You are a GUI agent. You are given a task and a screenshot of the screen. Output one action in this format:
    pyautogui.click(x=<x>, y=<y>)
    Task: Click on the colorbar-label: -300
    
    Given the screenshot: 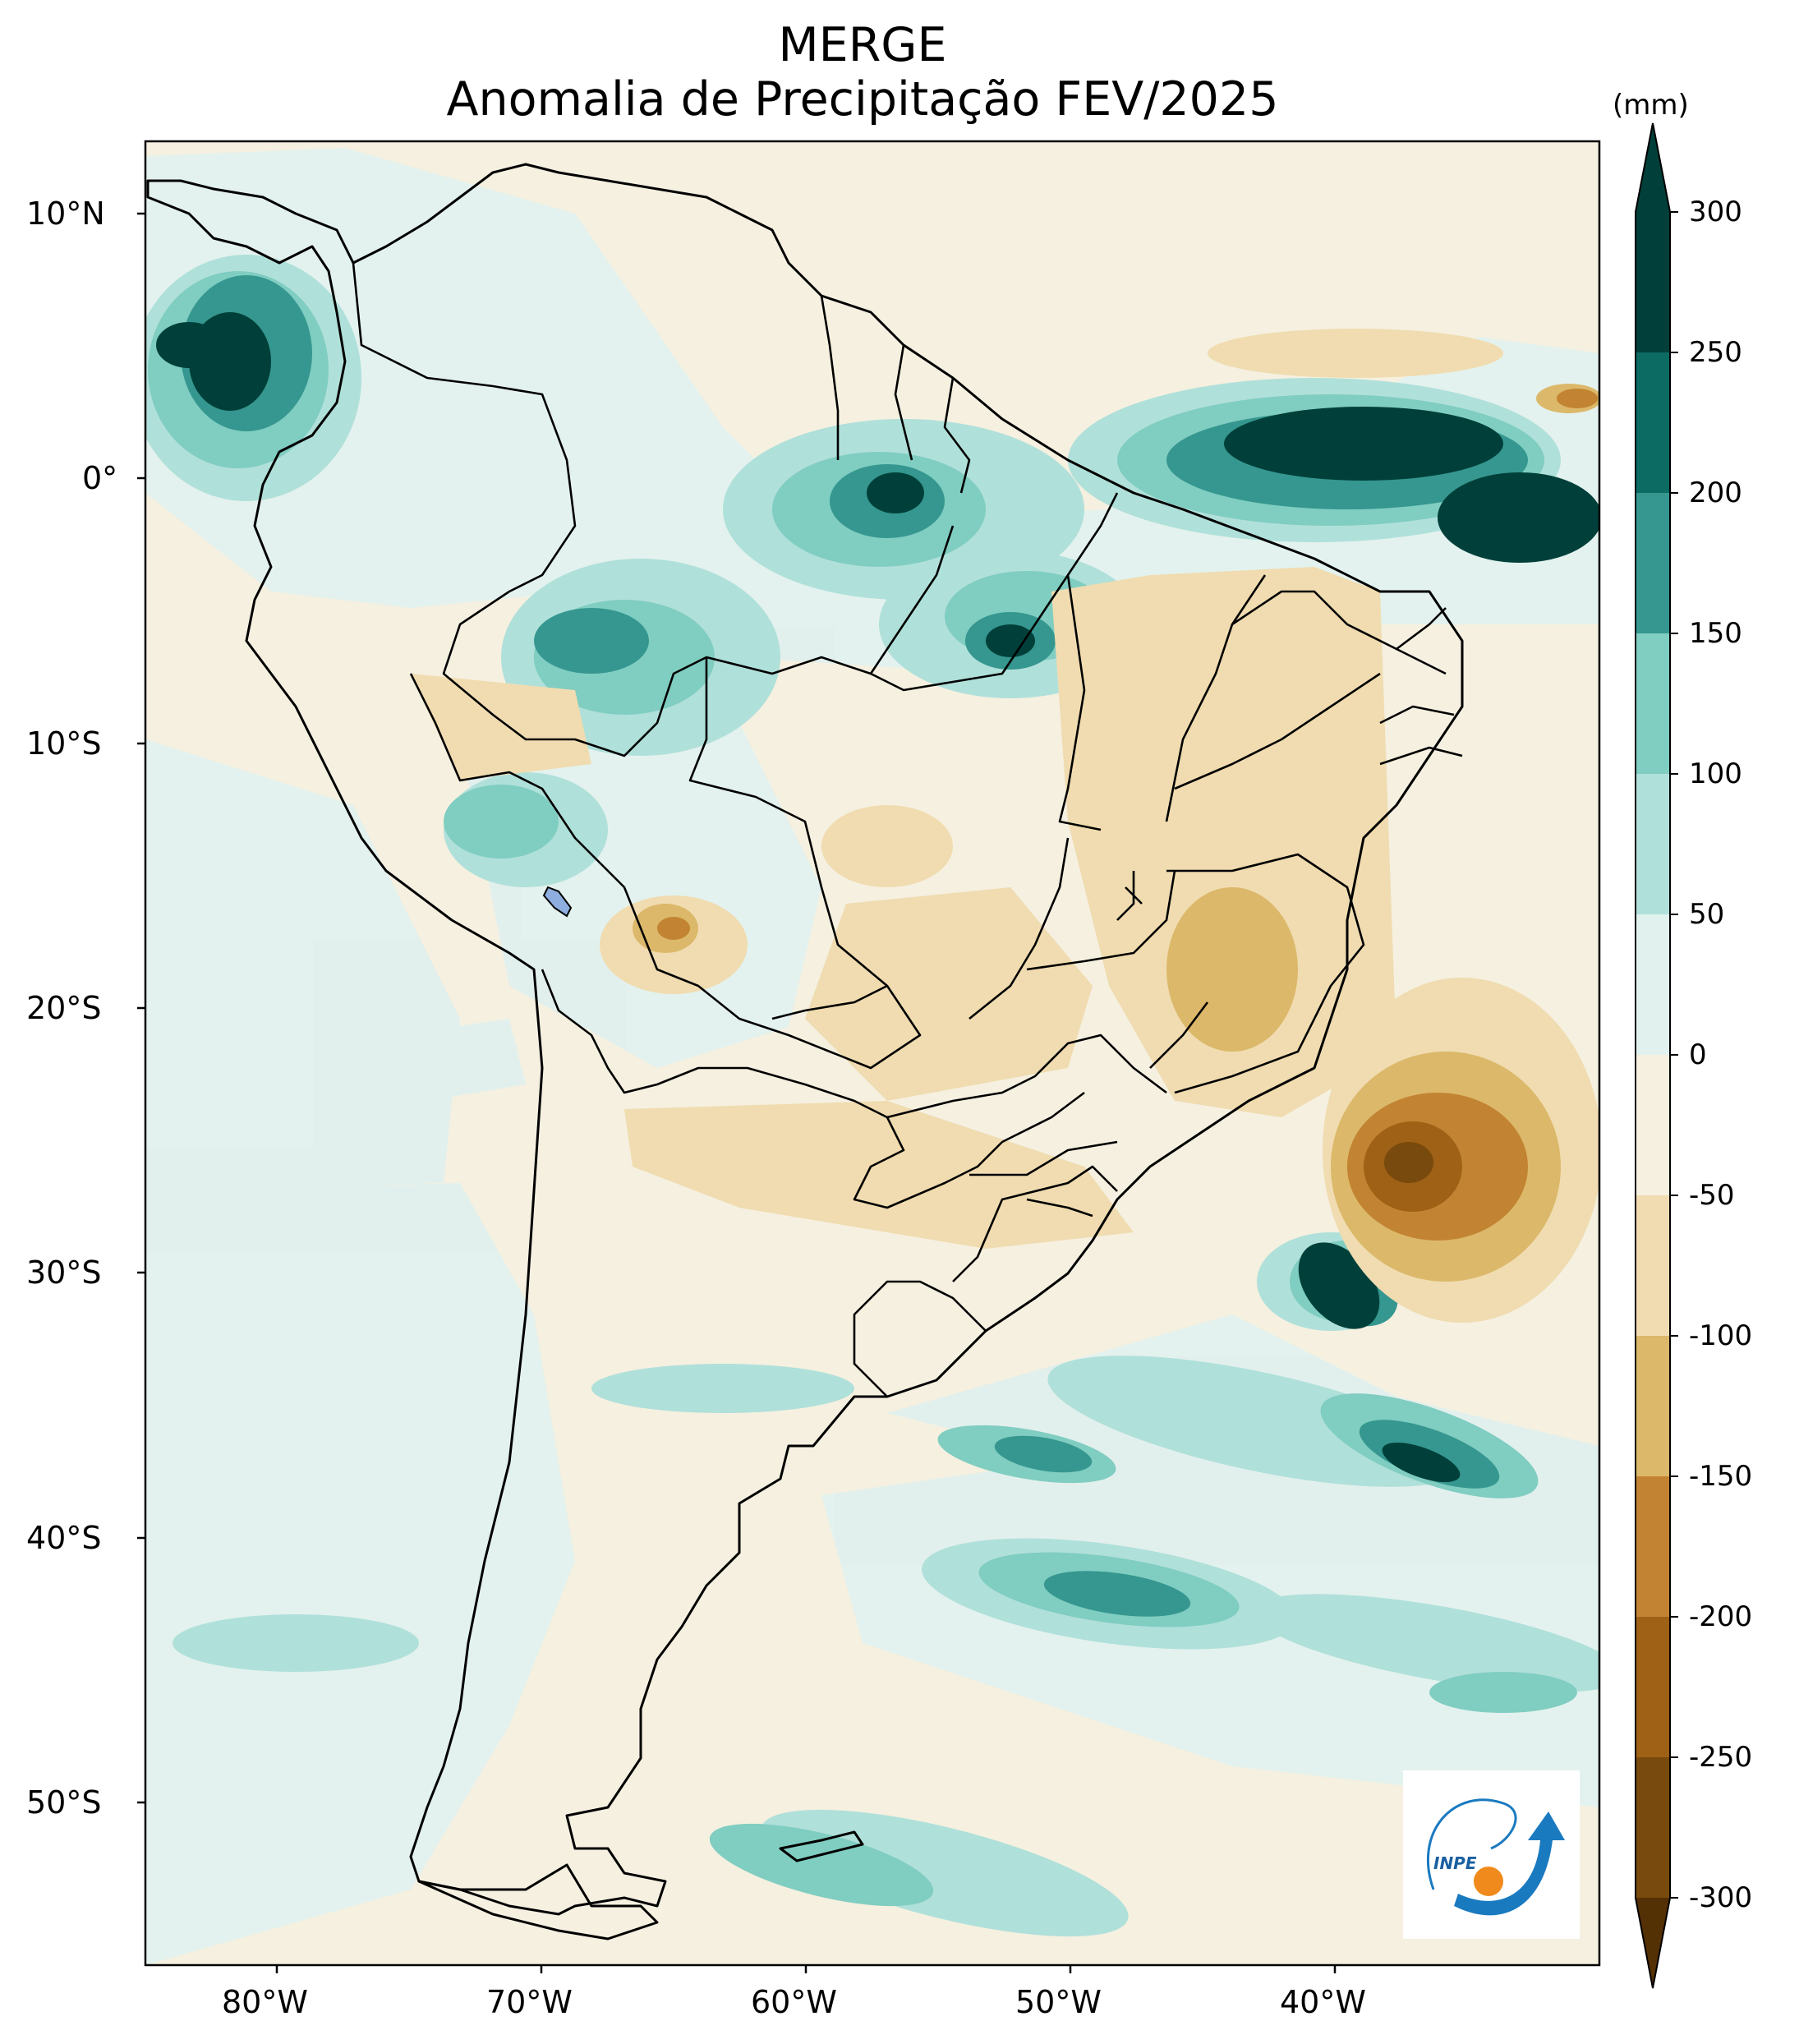 What is the action you would take?
    pyautogui.click(x=1721, y=1898)
    